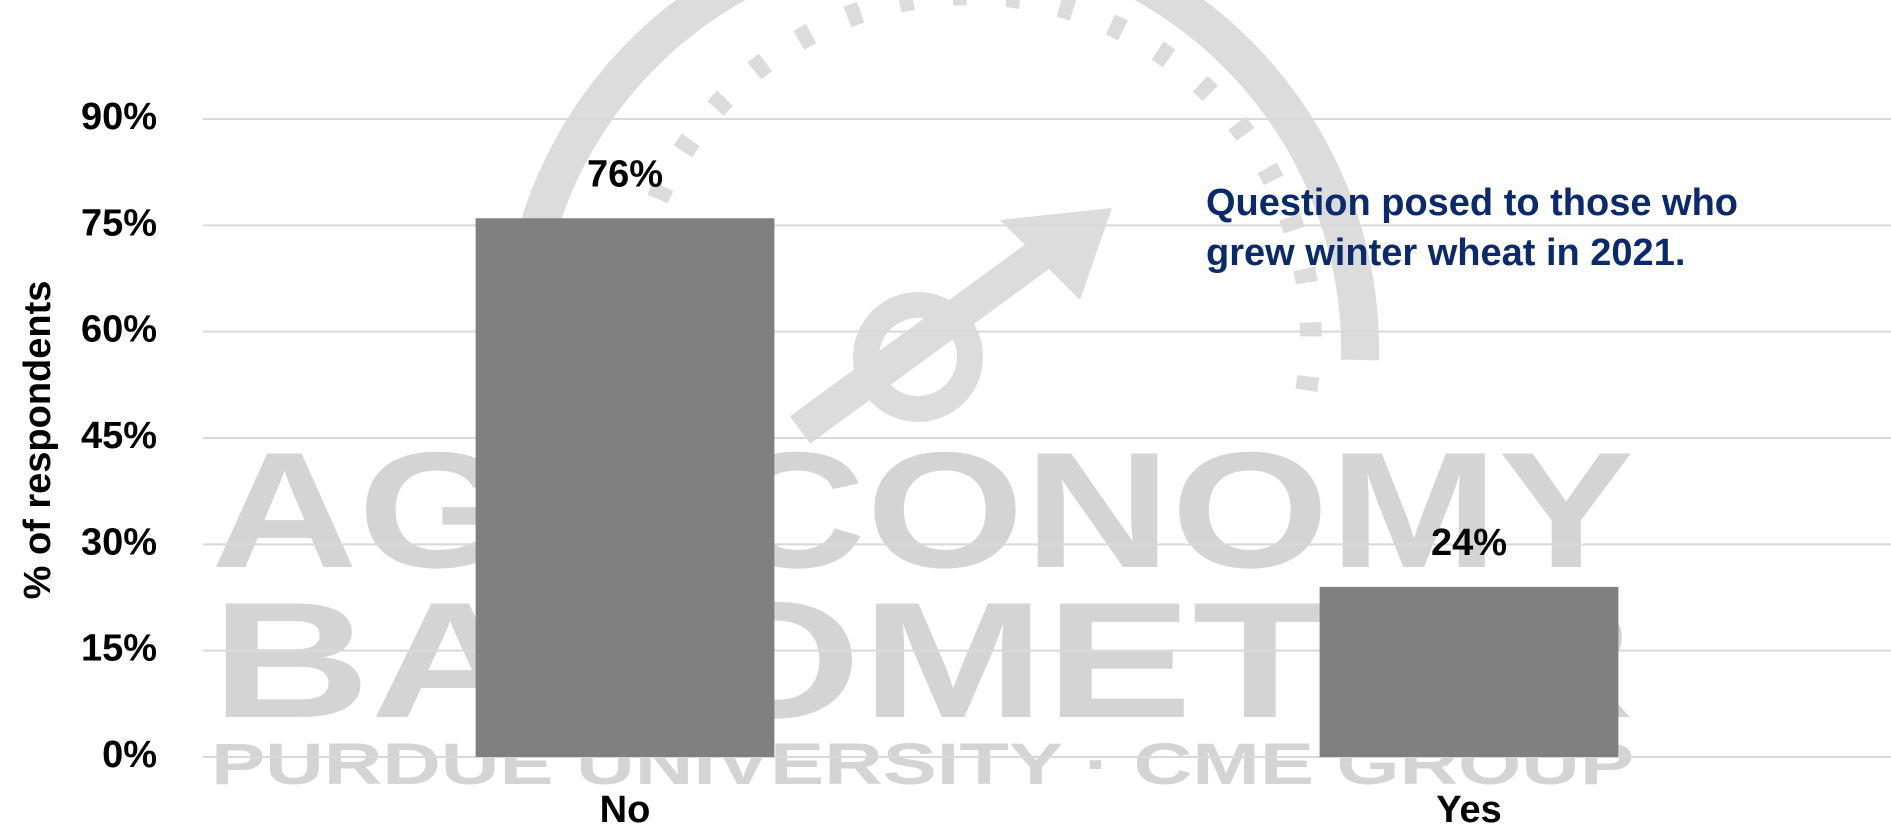 Image resolution: width=1891 pixels, height=829 pixels. Describe the element at coordinates (38, 440) in the screenshot. I see `y-axis-label: % of respondents` at that location.